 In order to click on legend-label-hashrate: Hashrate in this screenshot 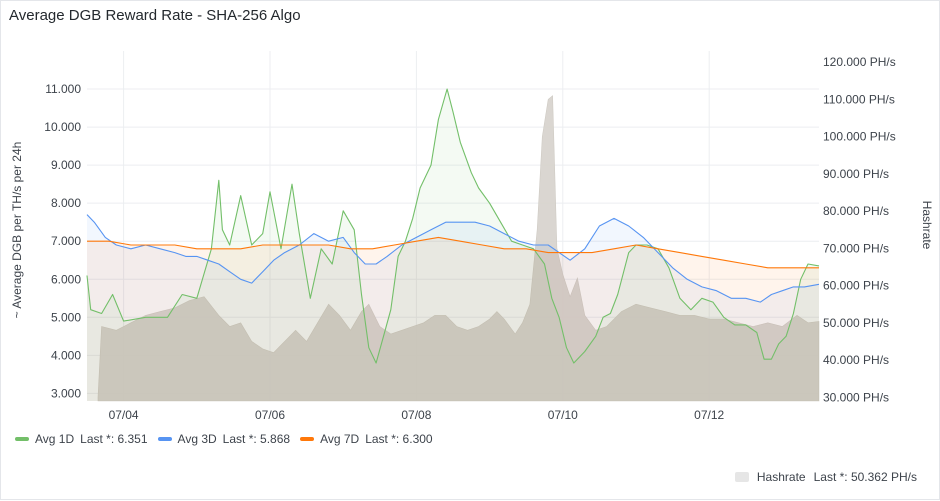, I will do `click(781, 477)`.